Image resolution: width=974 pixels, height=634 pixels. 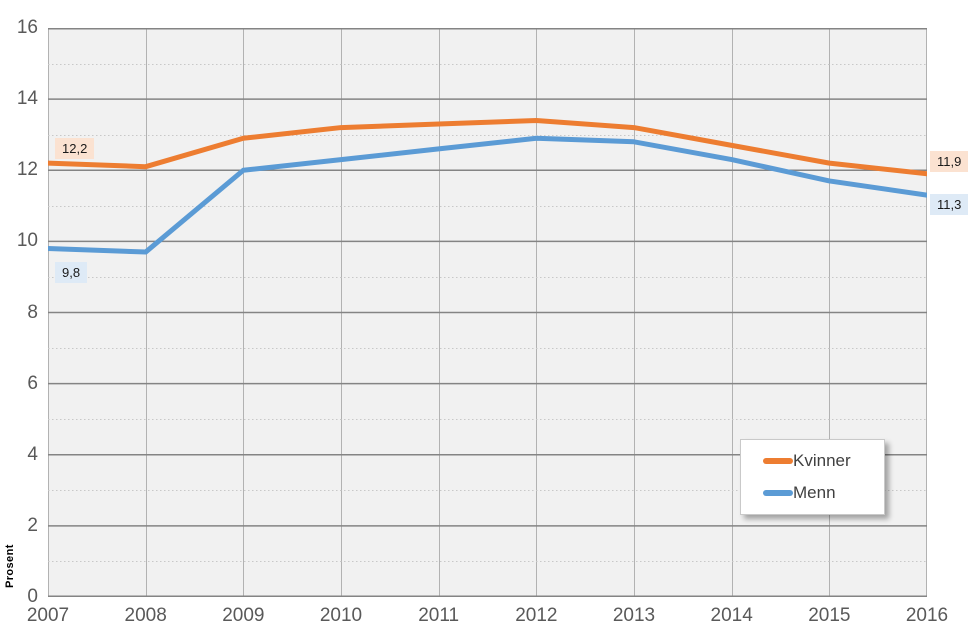 What do you see at coordinates (27, 241) in the screenshot?
I see `y-tick-label: 10` at bounding box center [27, 241].